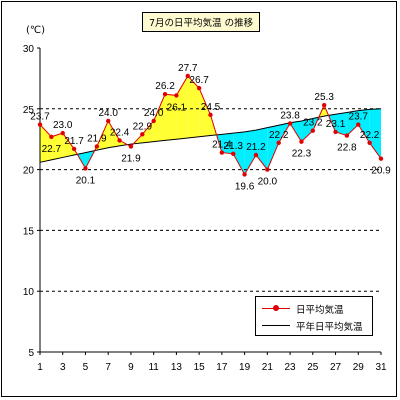 This screenshot has height=400, width=400. Describe the element at coordinates (211, 107) in the screenshot. I see `data-label: 24.5` at that location.